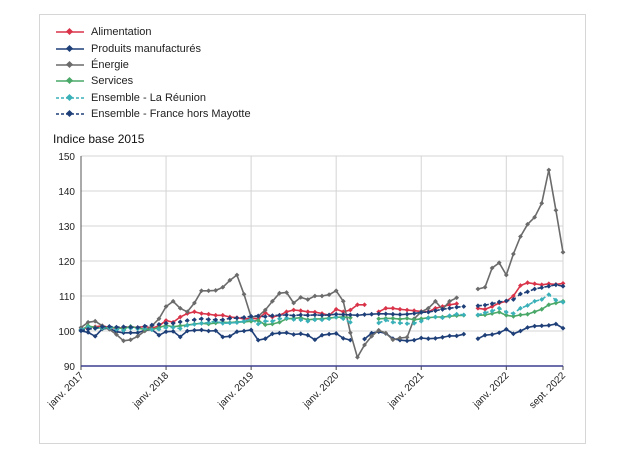  What do you see at coordinates (215, 324) in the screenshot?
I see `series-4-line` at bounding box center [215, 324].